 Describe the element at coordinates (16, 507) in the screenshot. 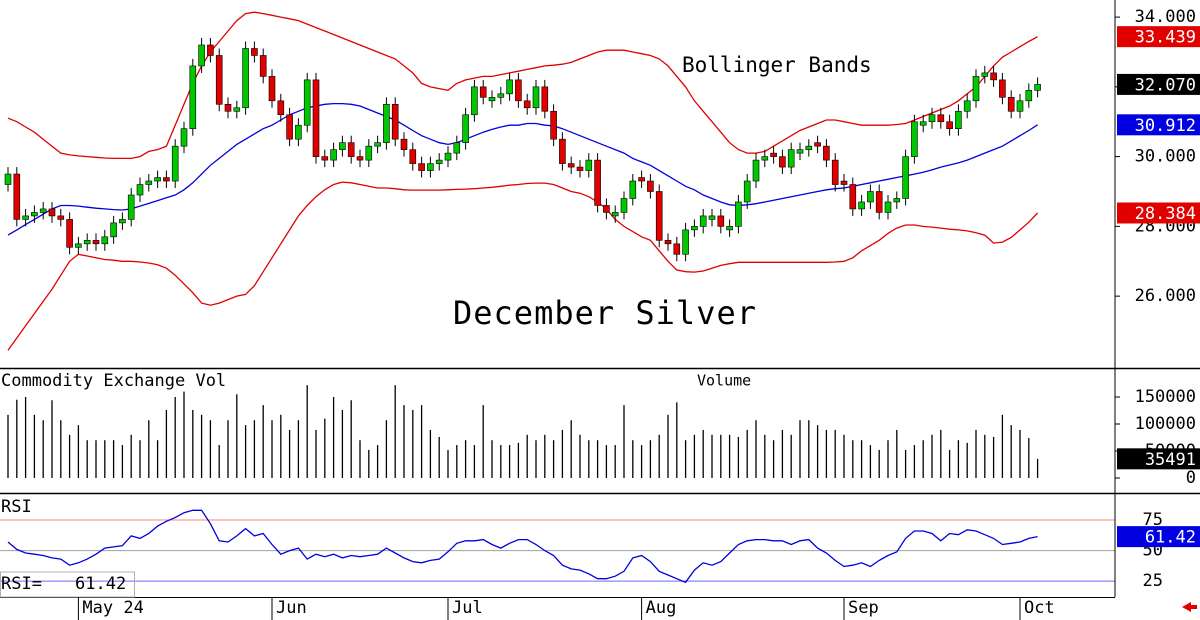

I see `panel-title: RSI` at that location.